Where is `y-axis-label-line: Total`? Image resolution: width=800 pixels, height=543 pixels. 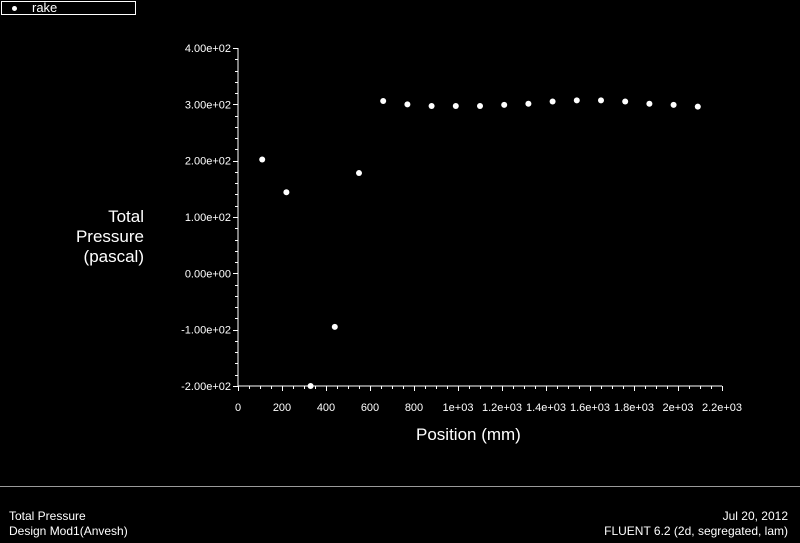
y-axis-label-line: Total is located at coordinates (126, 216).